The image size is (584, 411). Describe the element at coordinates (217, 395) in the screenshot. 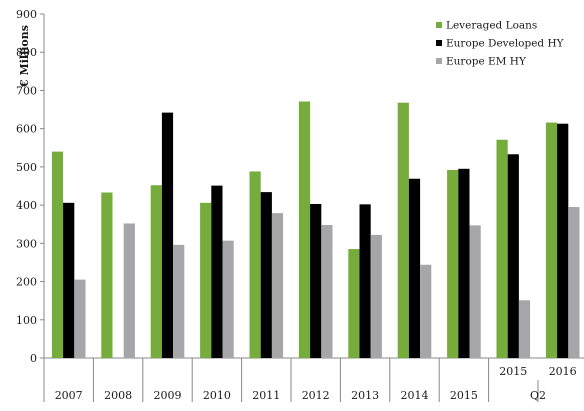

I see `x-category-label: 2010` at that location.